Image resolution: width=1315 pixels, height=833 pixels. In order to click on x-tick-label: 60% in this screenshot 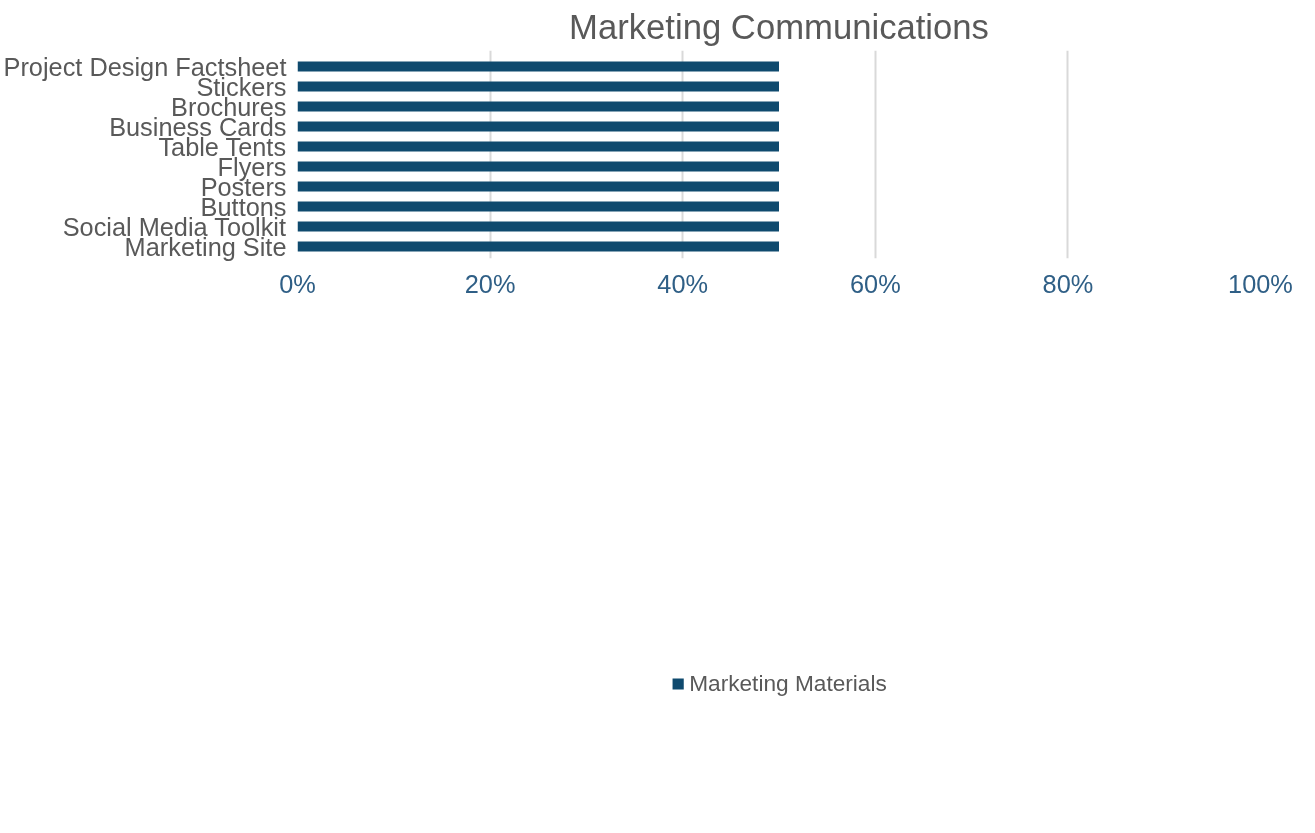, I will do `click(875, 283)`.